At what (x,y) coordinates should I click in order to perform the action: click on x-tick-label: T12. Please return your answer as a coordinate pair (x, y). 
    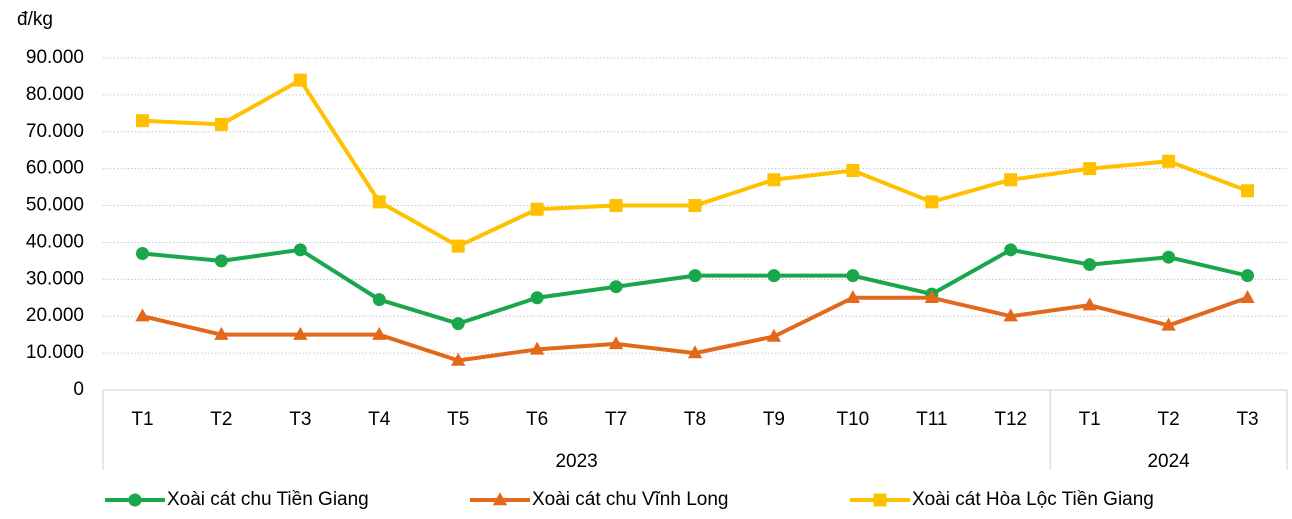
    Looking at the image, I should click on (1010, 419).